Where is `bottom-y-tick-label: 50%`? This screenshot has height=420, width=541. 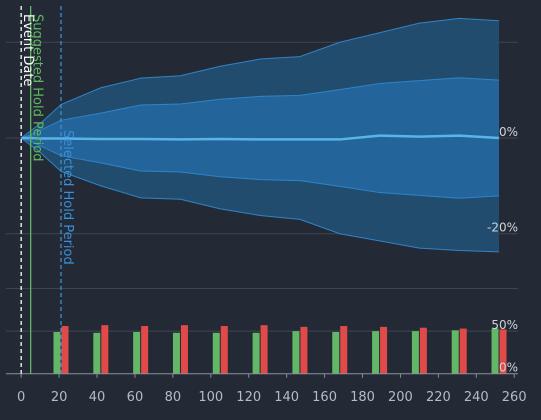
bottom-y-tick-label: 50% is located at coordinates (504, 325).